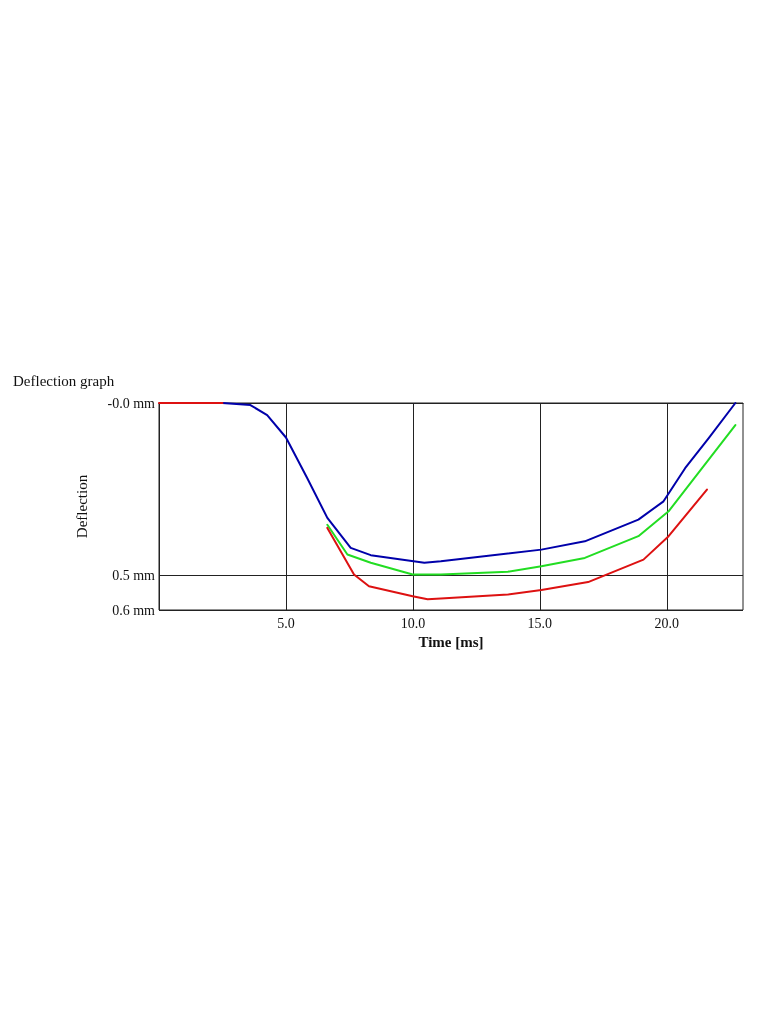  What do you see at coordinates (64, 380) in the screenshot?
I see `chart-title: Deflection graph` at bounding box center [64, 380].